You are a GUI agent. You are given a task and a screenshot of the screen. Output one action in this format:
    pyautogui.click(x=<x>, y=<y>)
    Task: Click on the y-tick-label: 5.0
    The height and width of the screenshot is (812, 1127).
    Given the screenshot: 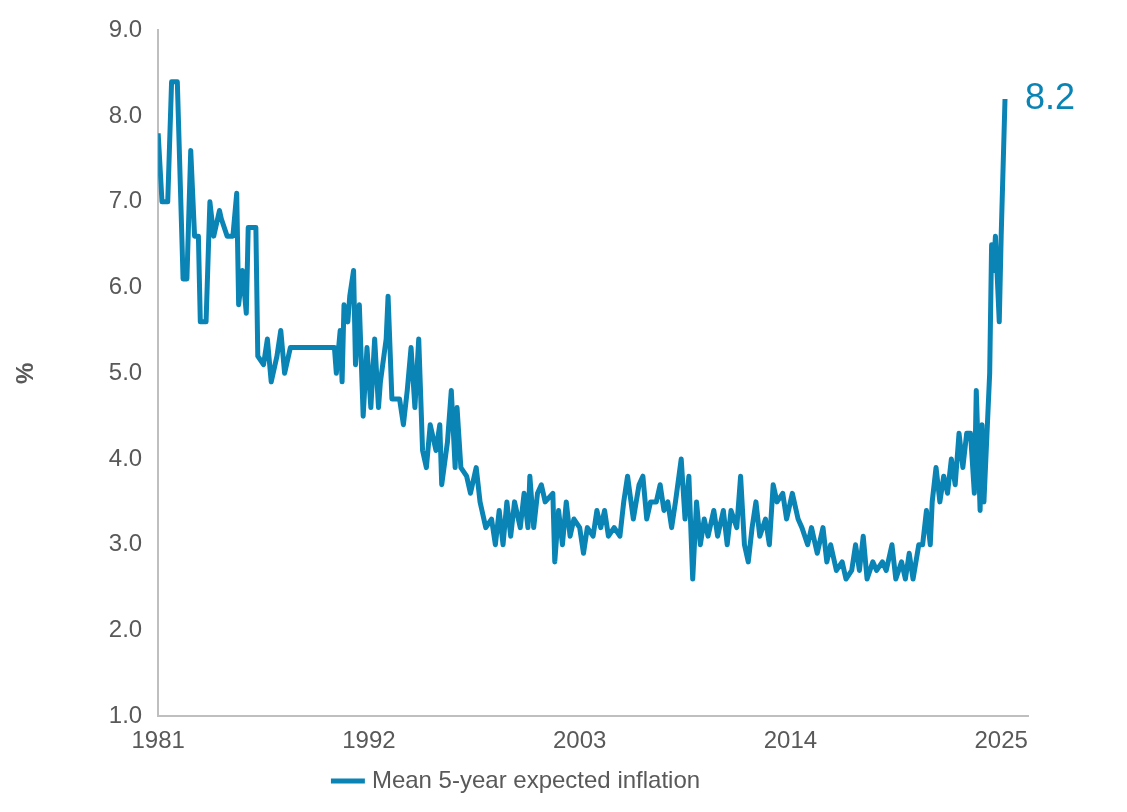 What is the action you would take?
    pyautogui.click(x=125, y=371)
    